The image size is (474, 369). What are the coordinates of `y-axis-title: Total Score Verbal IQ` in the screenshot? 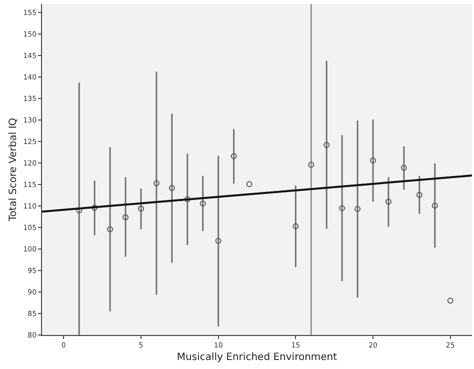 It's located at (14, 170).